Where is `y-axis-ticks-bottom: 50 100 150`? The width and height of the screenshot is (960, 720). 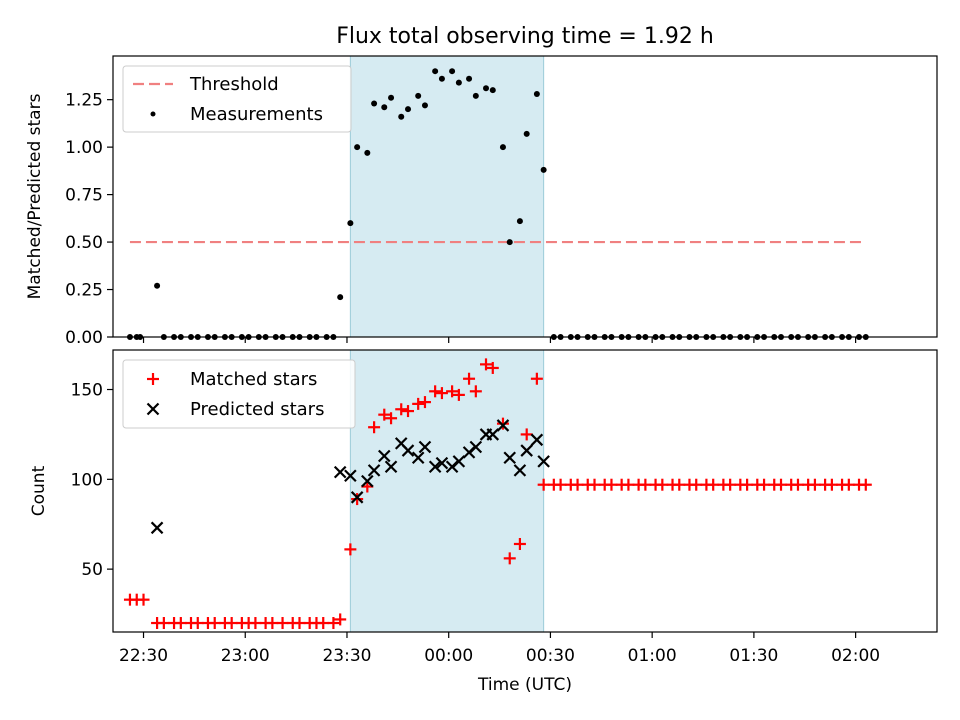 y-axis-ticks-bottom: 50 100 150 is located at coordinates (92, 480).